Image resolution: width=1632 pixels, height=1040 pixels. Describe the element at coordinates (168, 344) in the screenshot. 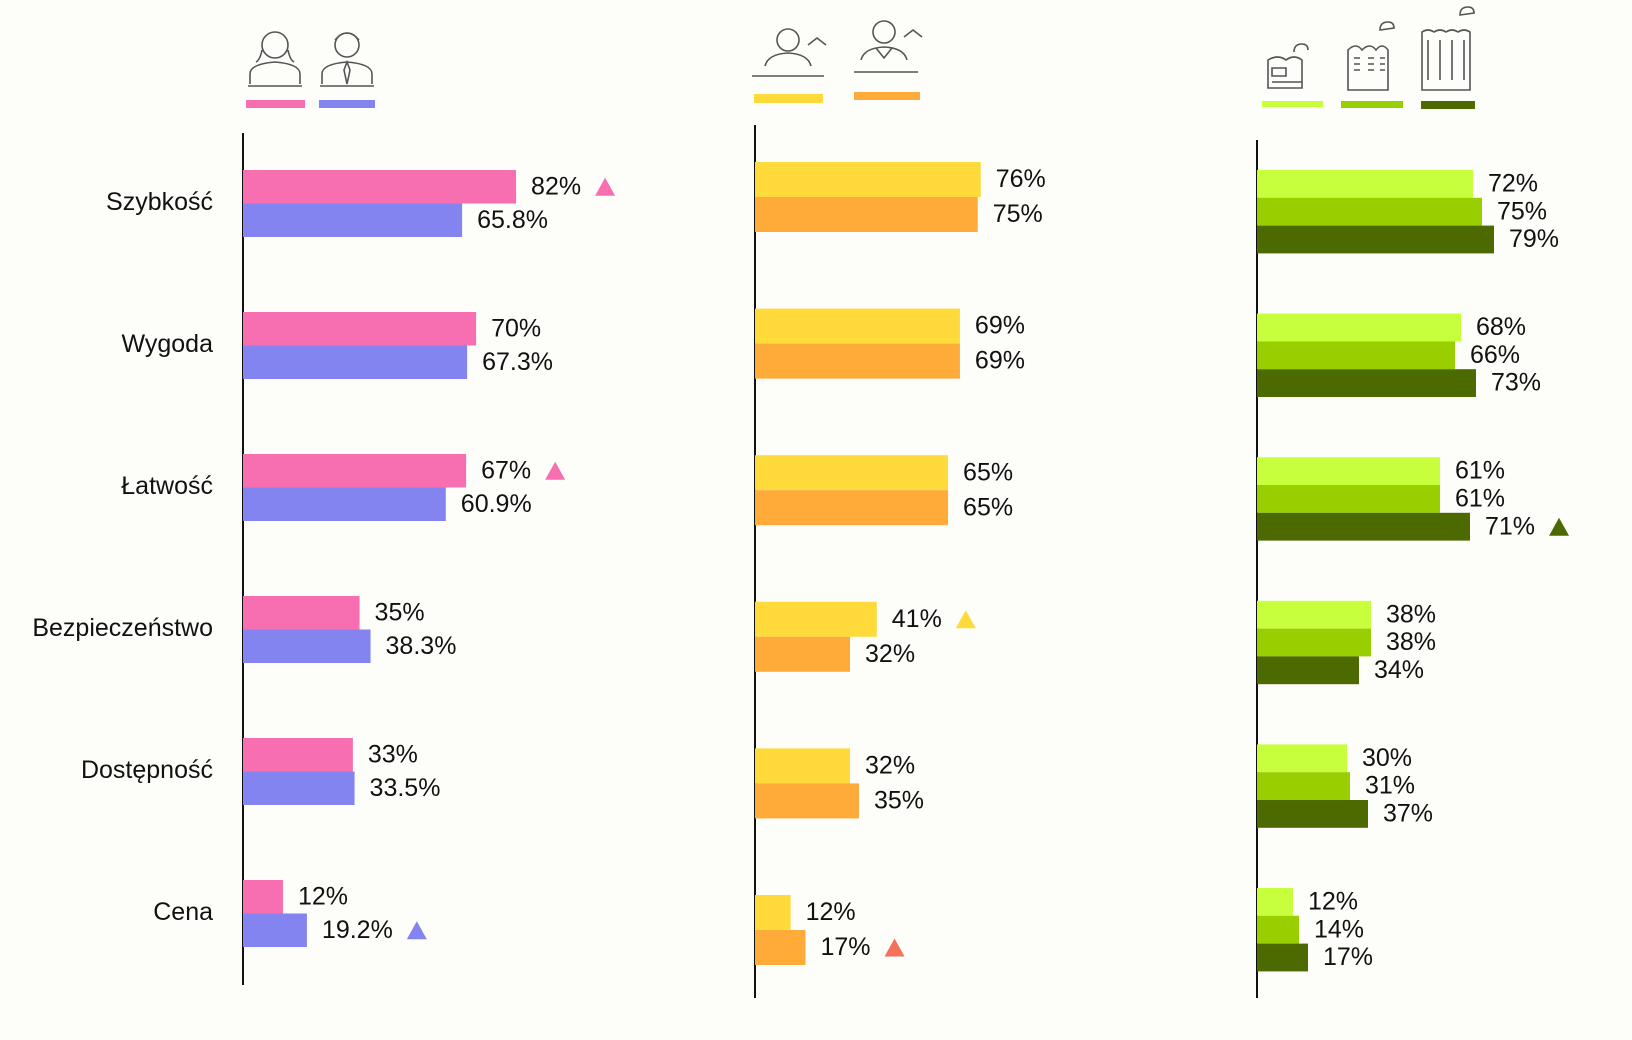

I see `category-label: Wygoda` at that location.